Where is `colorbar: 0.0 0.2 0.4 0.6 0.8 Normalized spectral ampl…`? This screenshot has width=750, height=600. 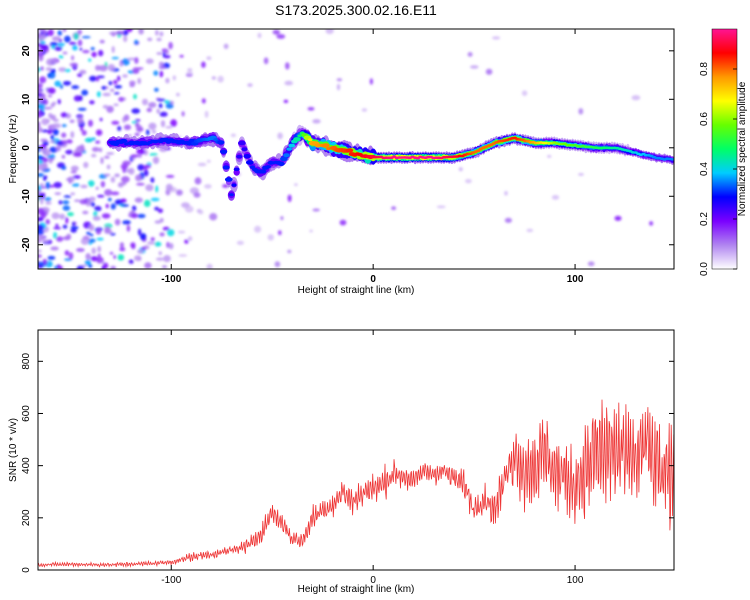
colorbar: 0.0 0.2 0.4 0.6 0.8 Normalized spectral ampl… is located at coordinates (723, 152).